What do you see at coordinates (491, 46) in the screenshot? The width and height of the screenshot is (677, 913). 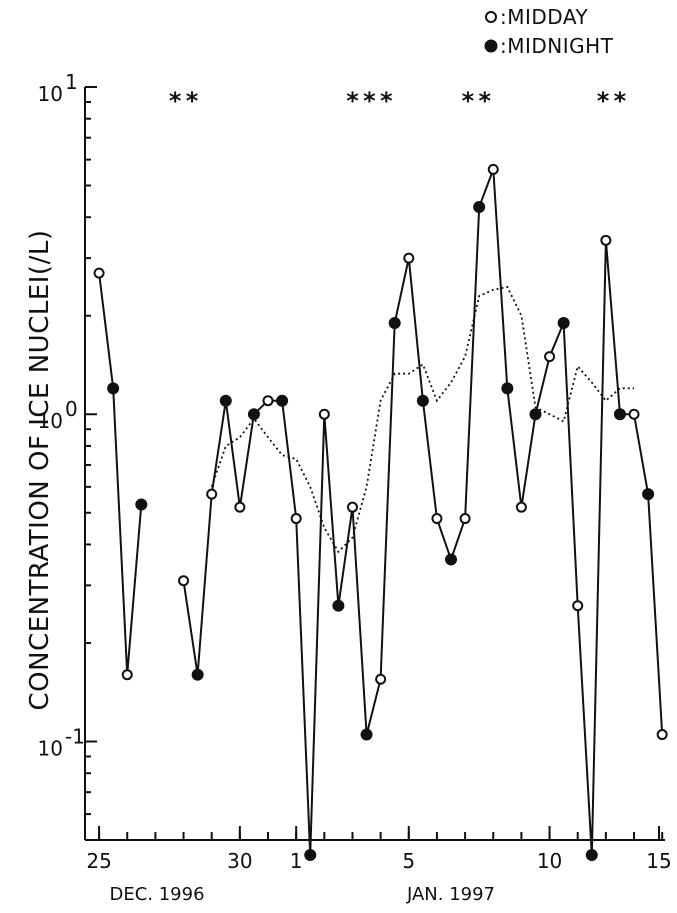 I see `legend-midnight-marker` at bounding box center [491, 46].